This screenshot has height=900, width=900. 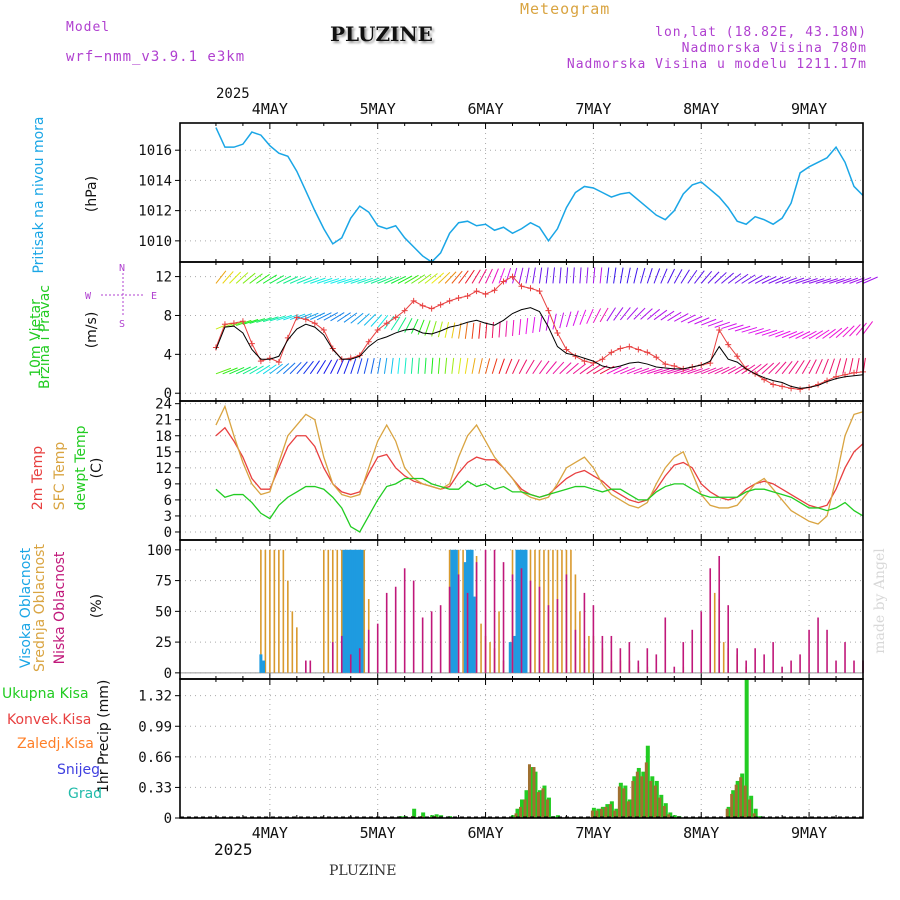 I want to click on year-top: 2025, so click(x=233, y=94).